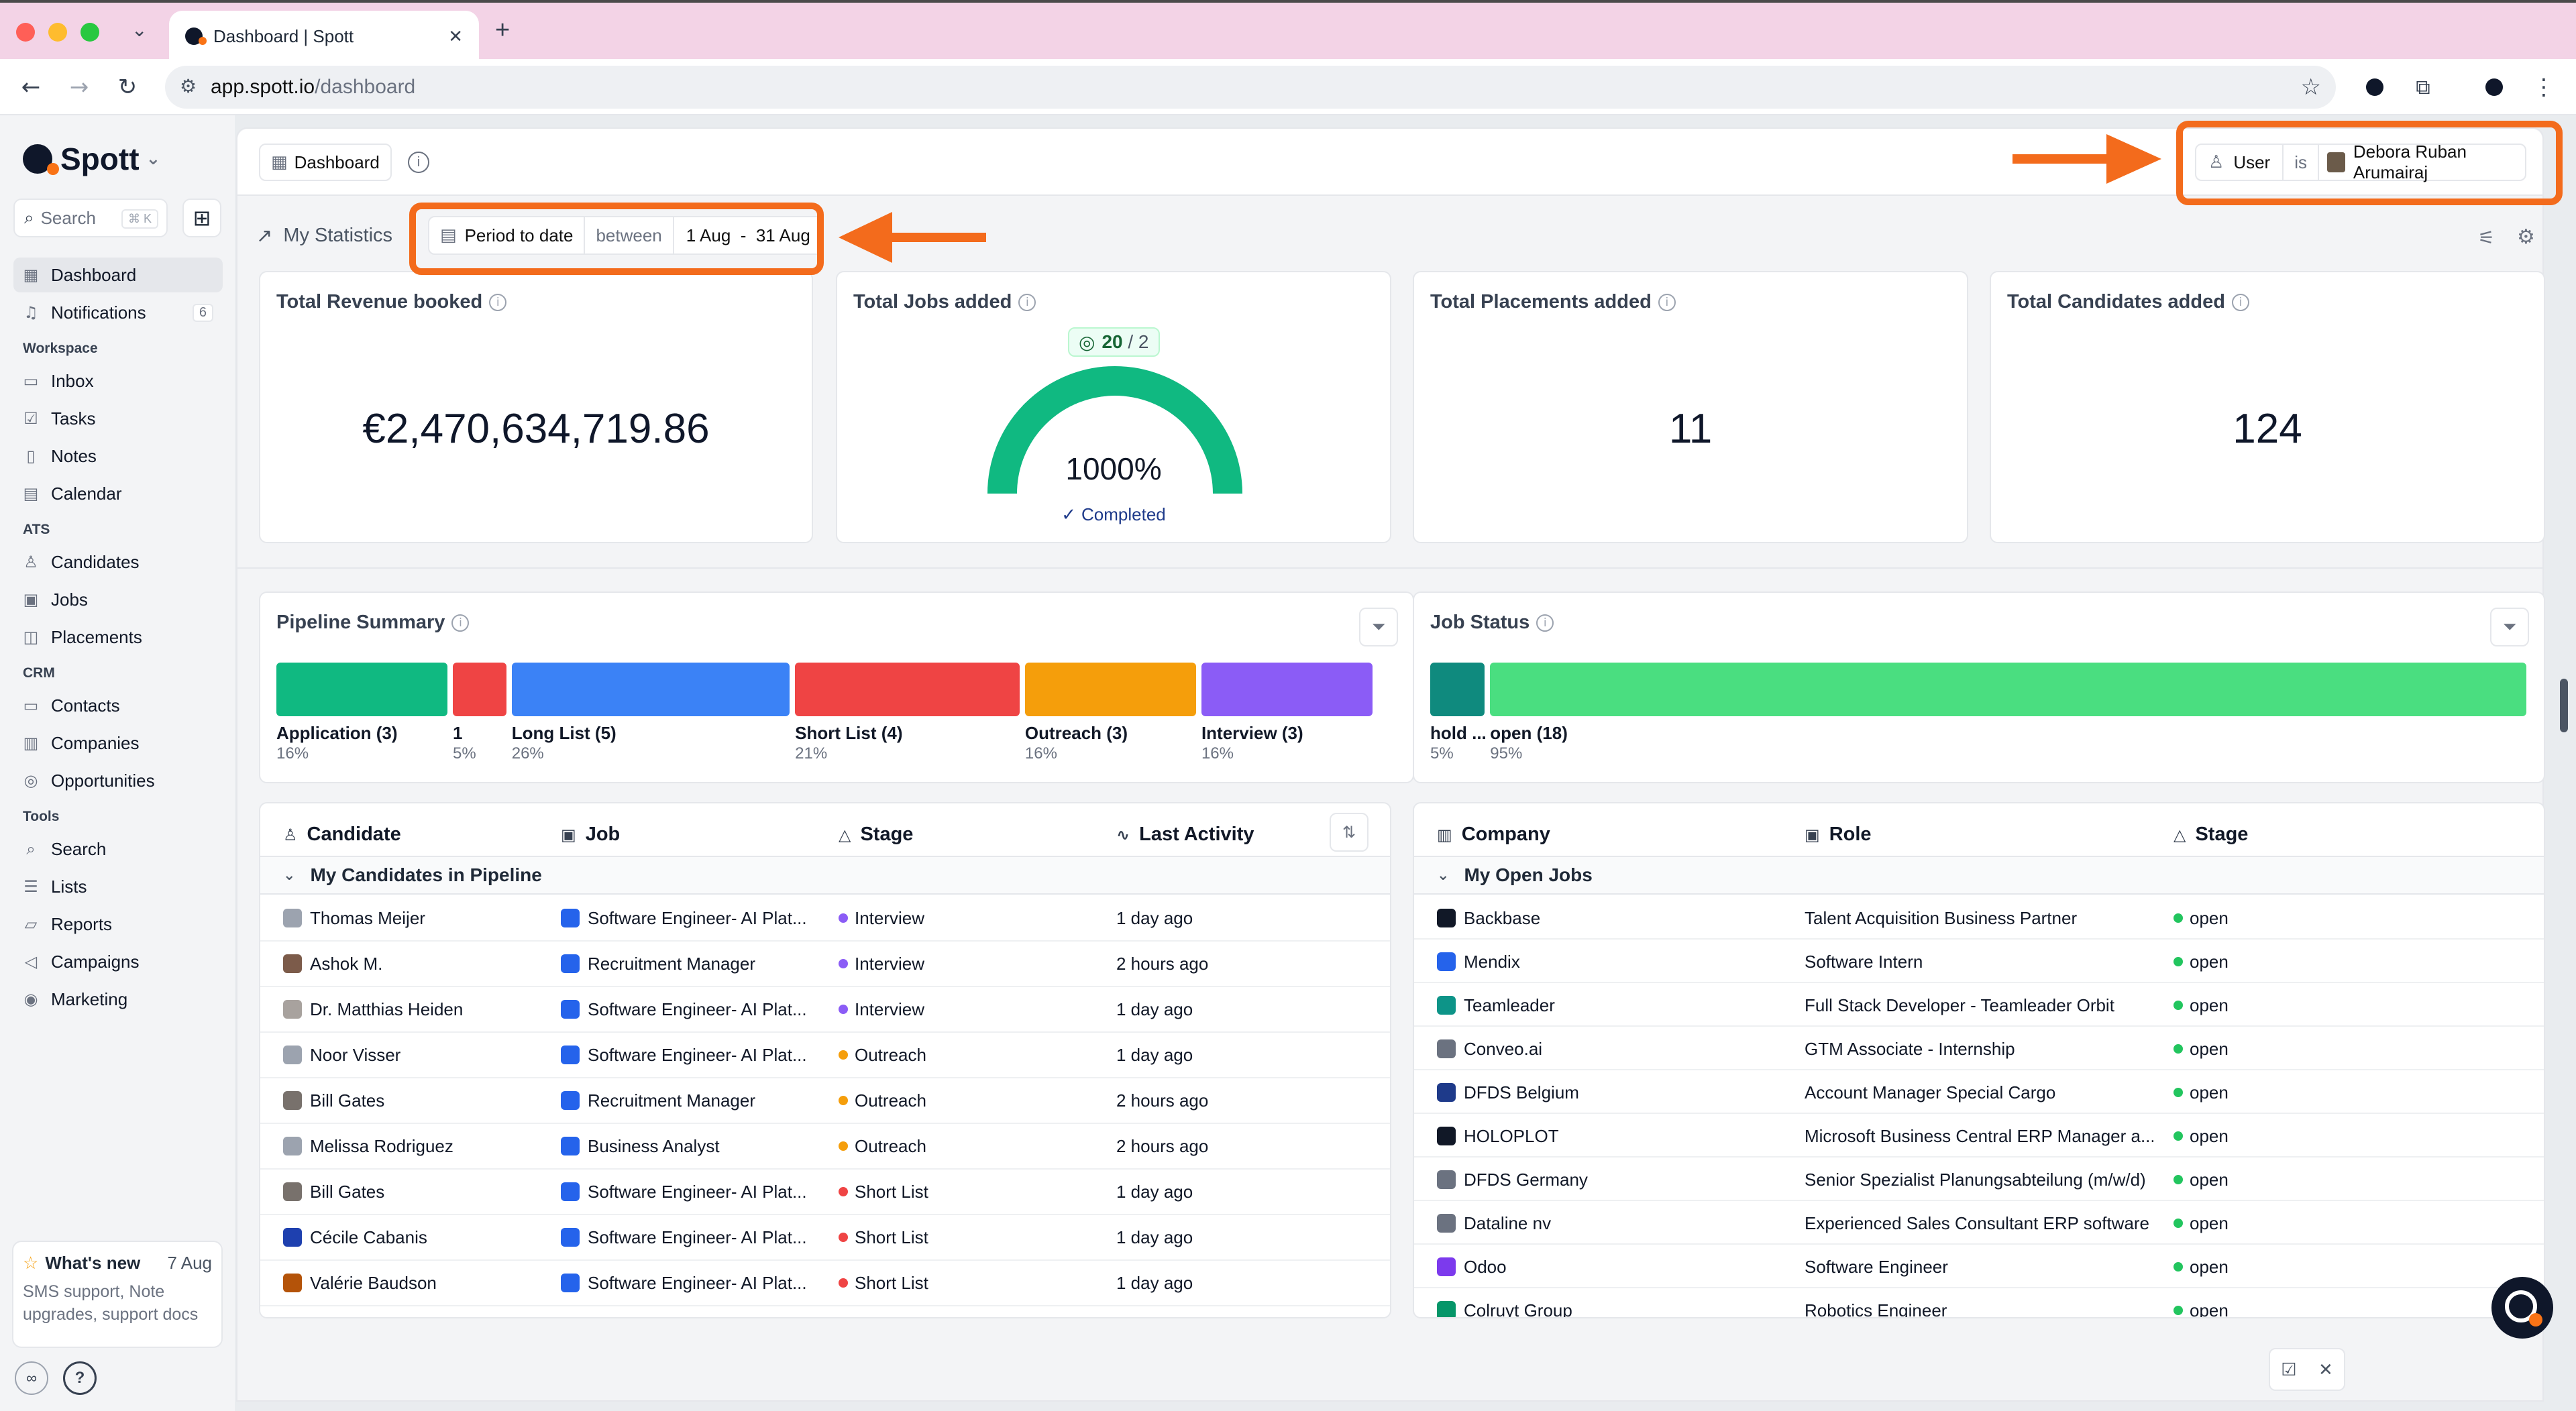  What do you see at coordinates (90, 218) in the screenshot?
I see `sidebar-search: ⌕ Search ⌘ K` at bounding box center [90, 218].